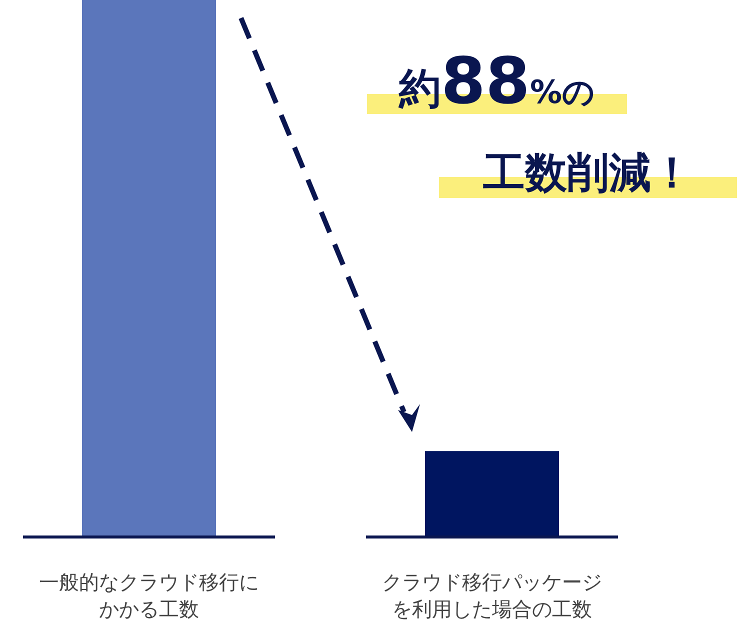 The height and width of the screenshot is (637, 748). What do you see at coordinates (492, 595) in the screenshot?
I see `x-tick-label: クラウド移行パッケージを利用した場合の工数` at bounding box center [492, 595].